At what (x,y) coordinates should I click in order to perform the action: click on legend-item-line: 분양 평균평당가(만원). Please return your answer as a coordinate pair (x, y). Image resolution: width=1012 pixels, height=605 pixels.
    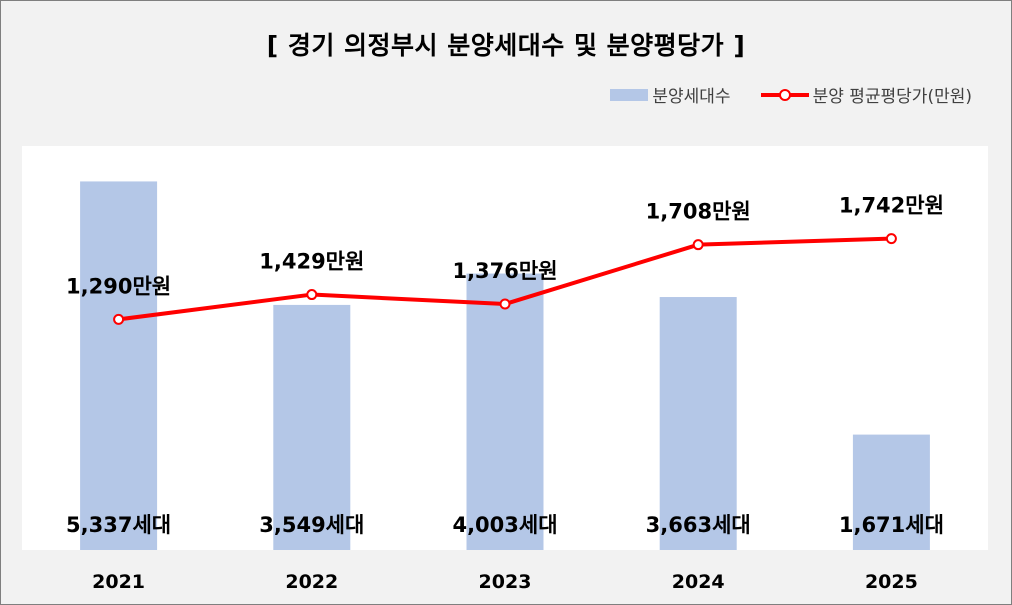
    Looking at the image, I should click on (866, 94).